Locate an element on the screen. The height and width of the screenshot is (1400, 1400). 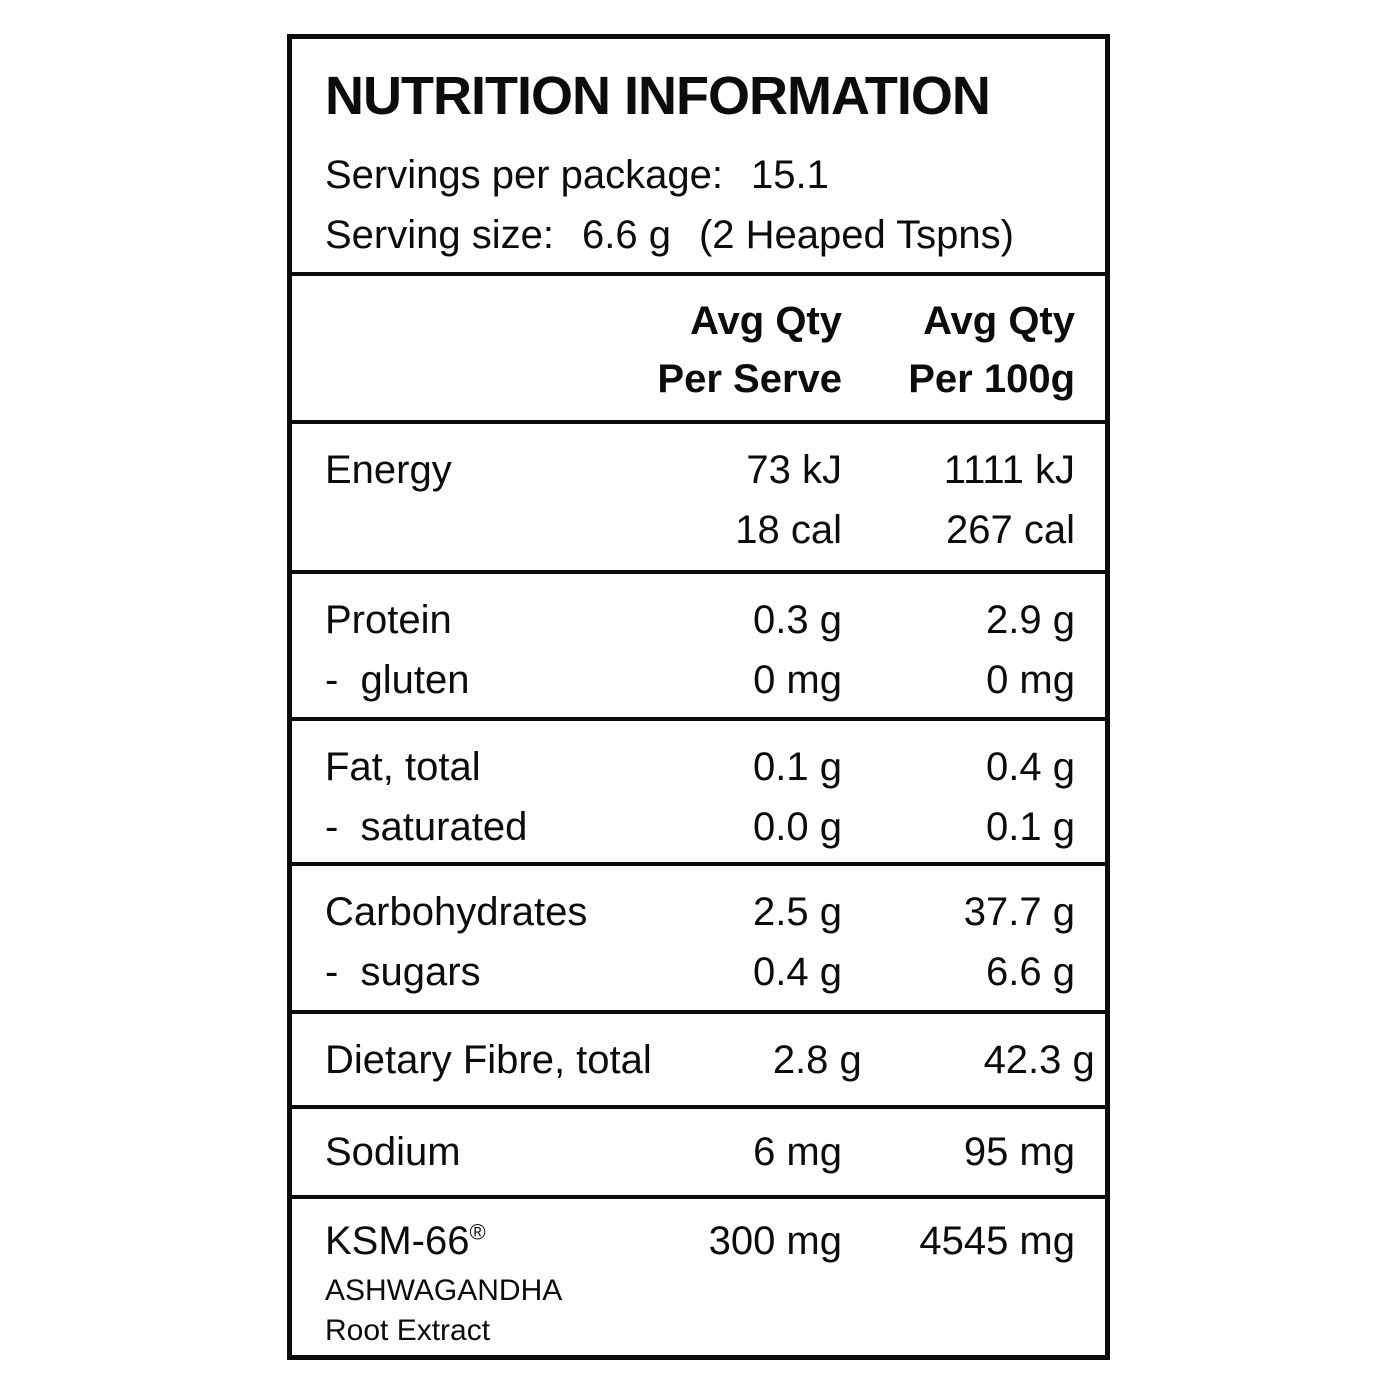
energy-label: Energy is located at coordinates (388, 470).